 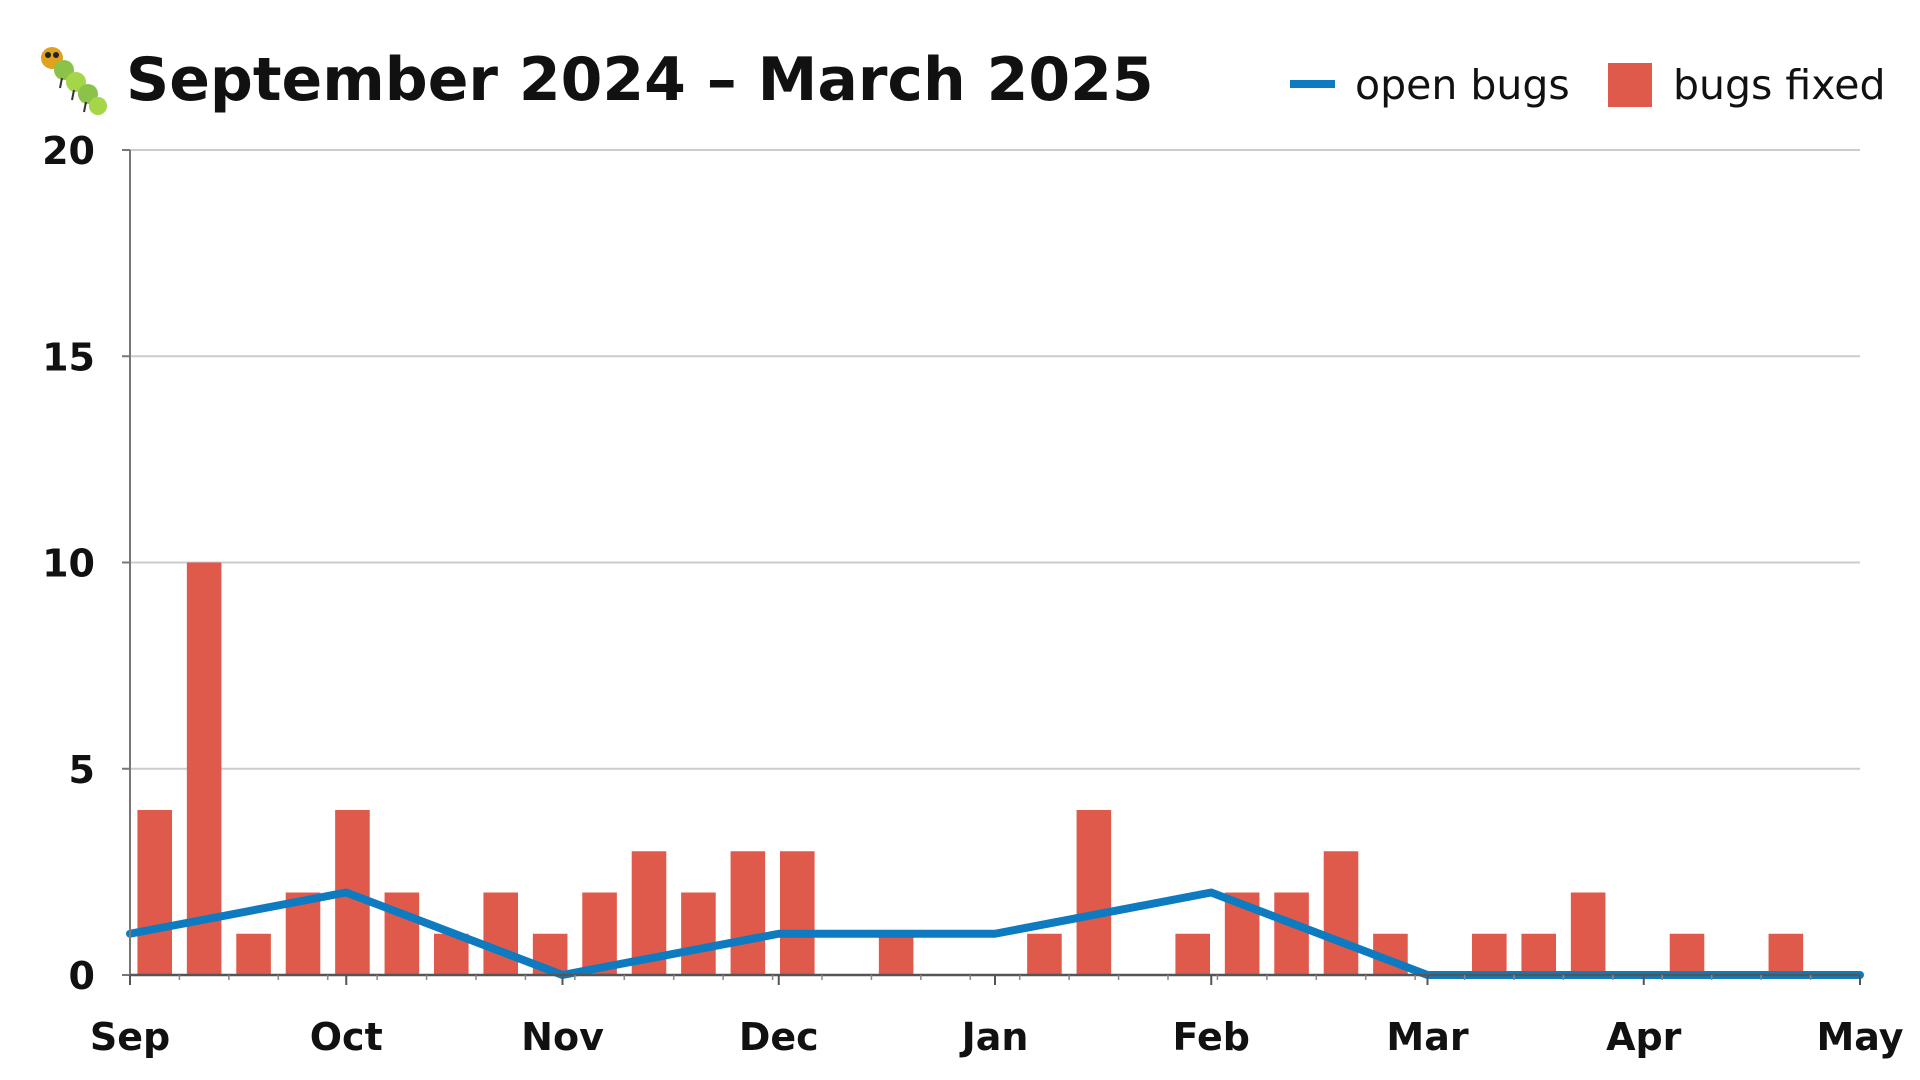 What do you see at coordinates (82, 770) in the screenshot?
I see `y-tick-label: 5` at bounding box center [82, 770].